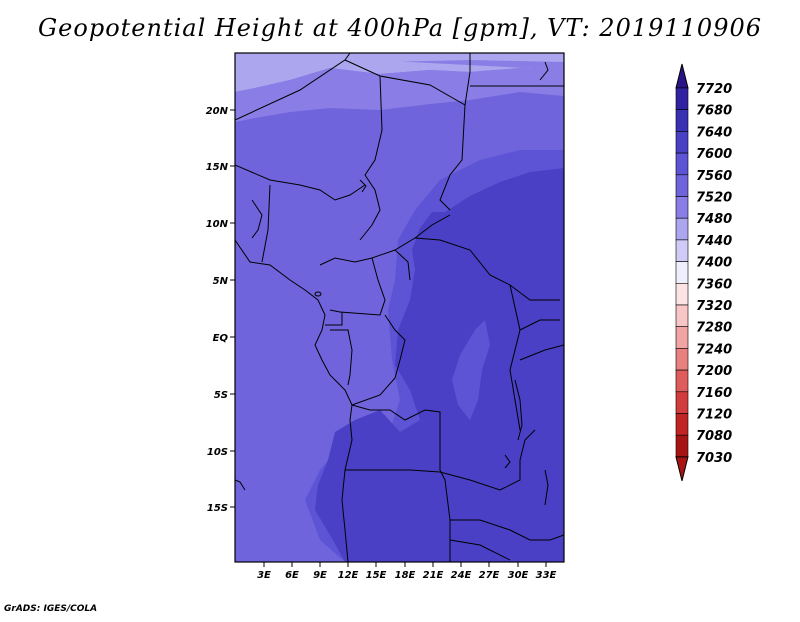 The height and width of the screenshot is (622, 800). What do you see at coordinates (714, 284) in the screenshot?
I see `colorbar-label: 7360` at bounding box center [714, 284].